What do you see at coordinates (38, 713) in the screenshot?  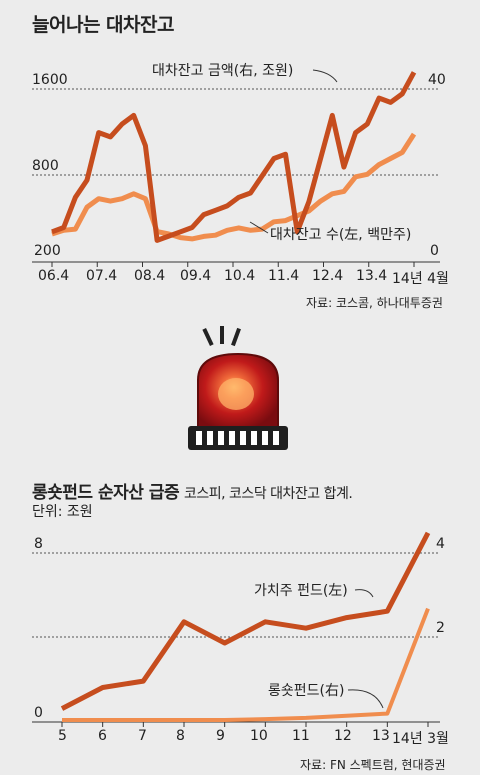 I see `y-tick-0: 0` at bounding box center [38, 713].